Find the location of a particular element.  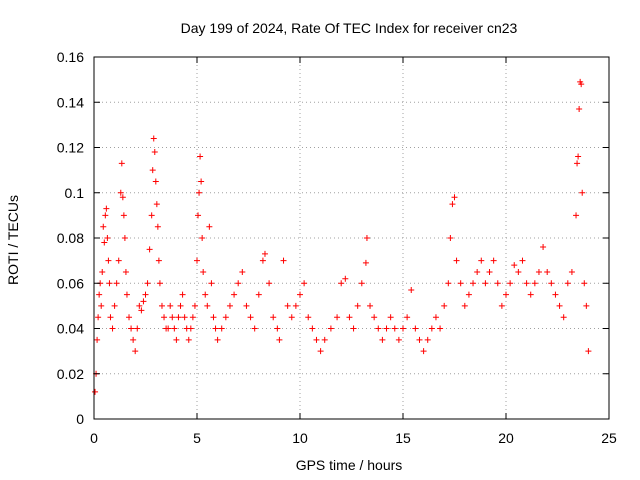

y-axis-label: ROTI / TECUs is located at coordinates (13, 240).